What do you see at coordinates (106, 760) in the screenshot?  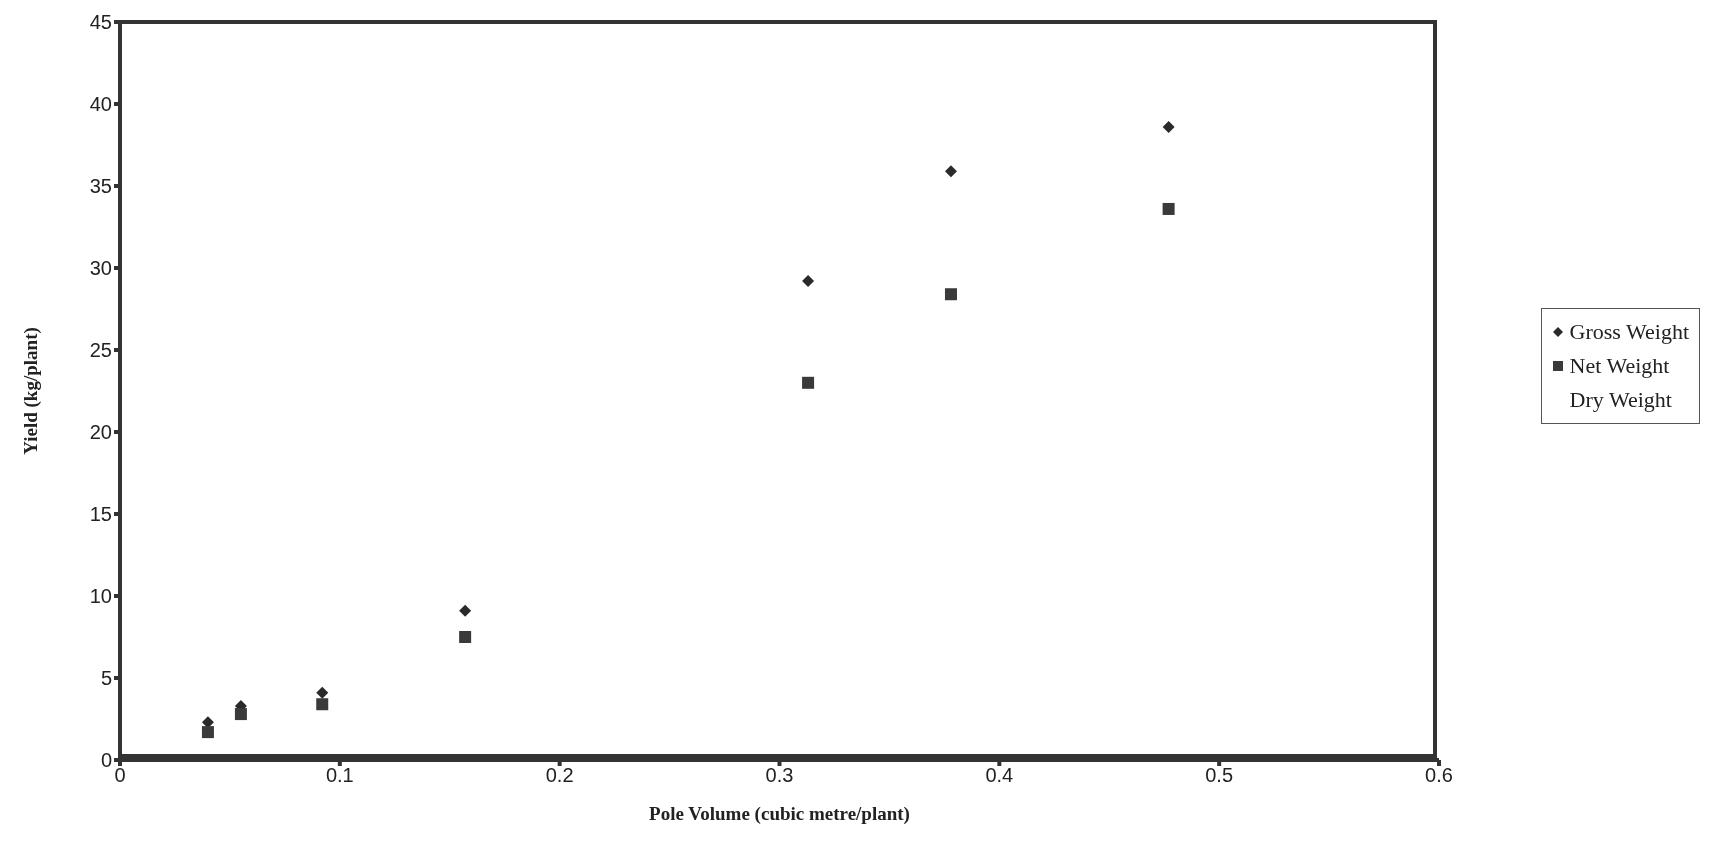 I see `y-tick-label: 0` at bounding box center [106, 760].